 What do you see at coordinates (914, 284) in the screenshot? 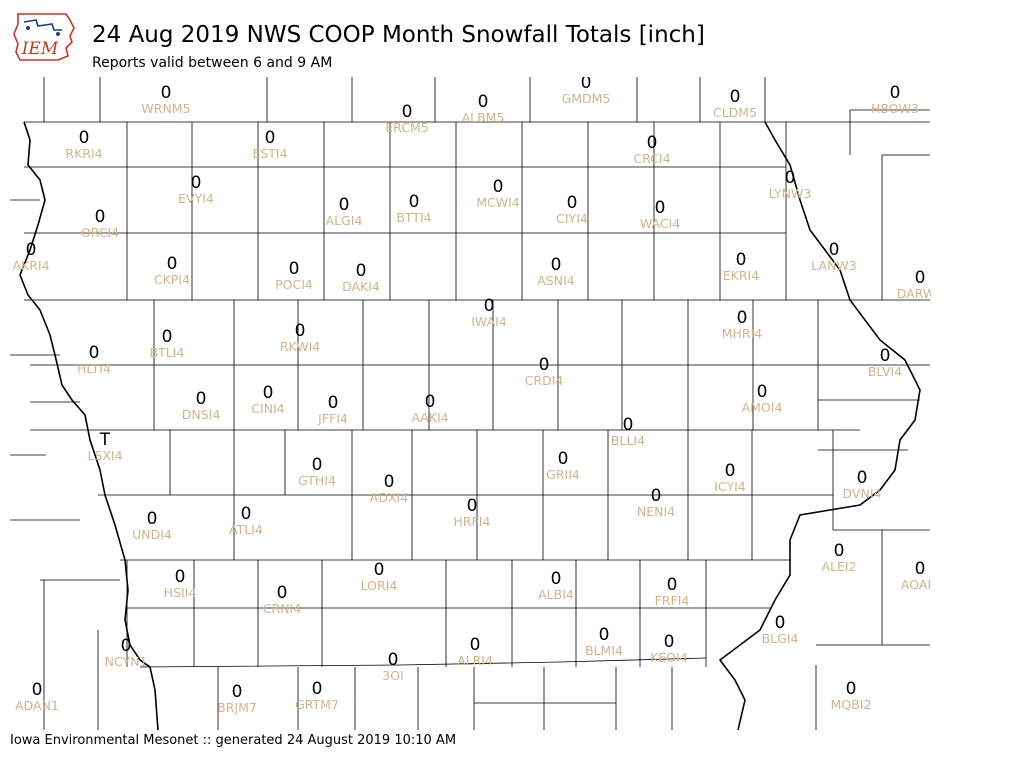
I see `station-DARW3: 0DARW3` at bounding box center [914, 284].